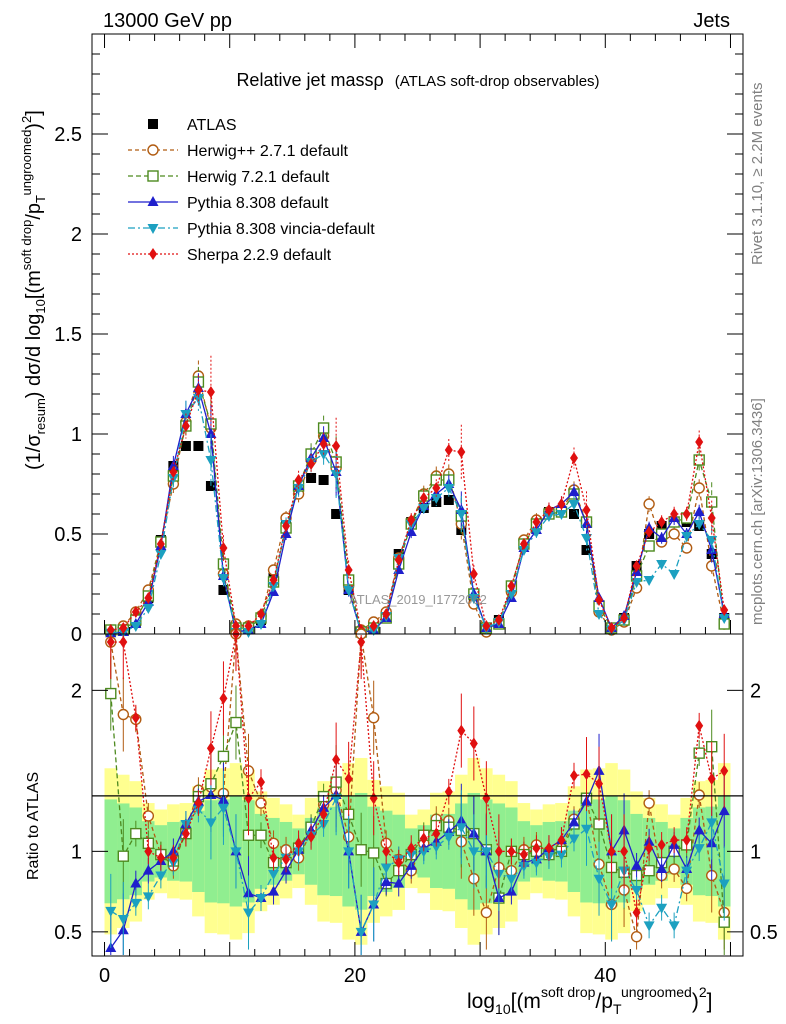 The width and height of the screenshot is (786, 1024). What do you see at coordinates (268, 151) in the screenshot?
I see `legend-label: Herwig++ 2.7.1 default` at bounding box center [268, 151].